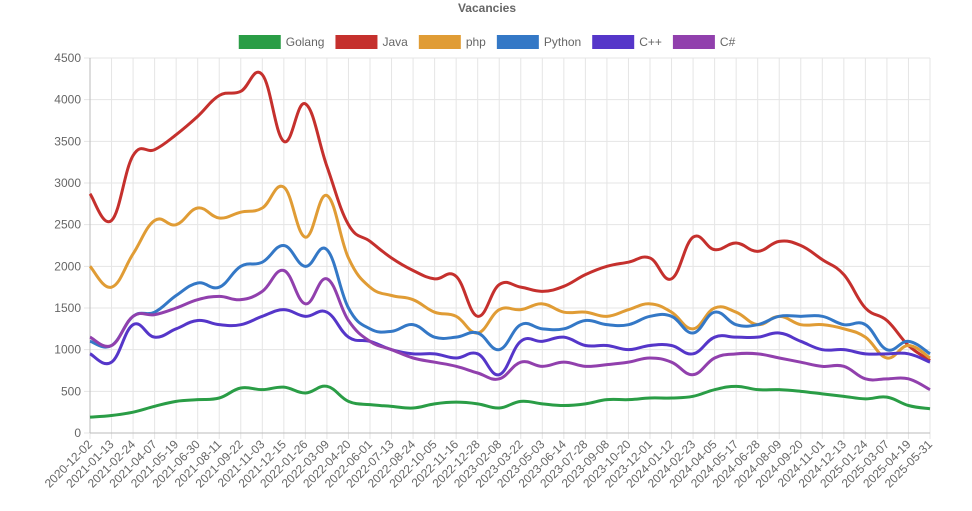 The height and width of the screenshot is (511, 972). Describe the element at coordinates (67, 350) in the screenshot. I see `y-tick-label: 1000` at that location.